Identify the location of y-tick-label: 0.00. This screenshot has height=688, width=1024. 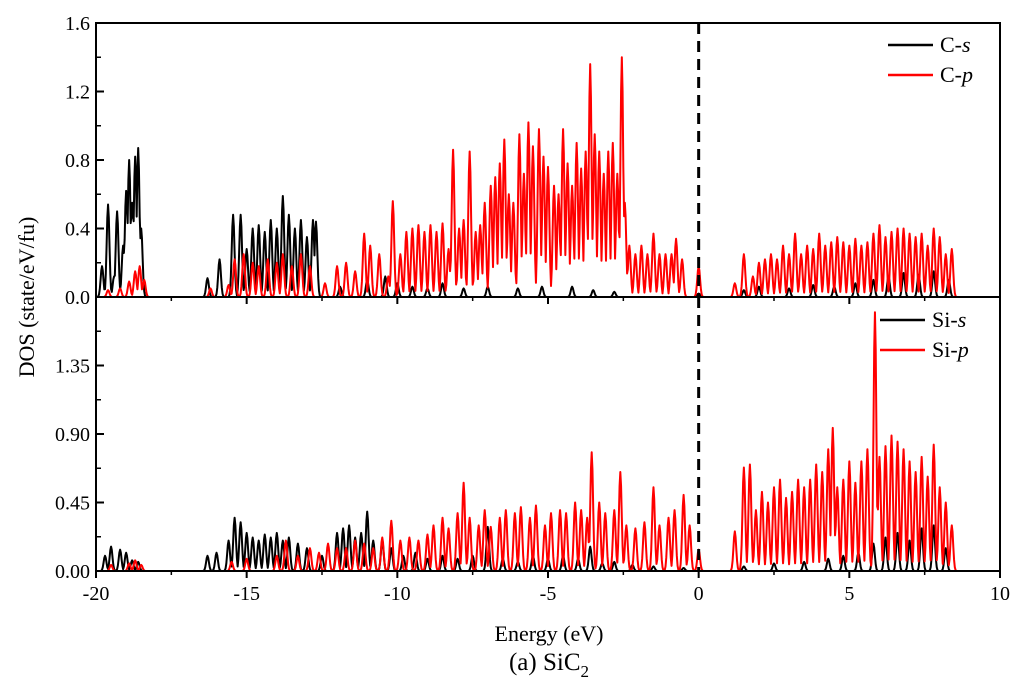
(72, 572).